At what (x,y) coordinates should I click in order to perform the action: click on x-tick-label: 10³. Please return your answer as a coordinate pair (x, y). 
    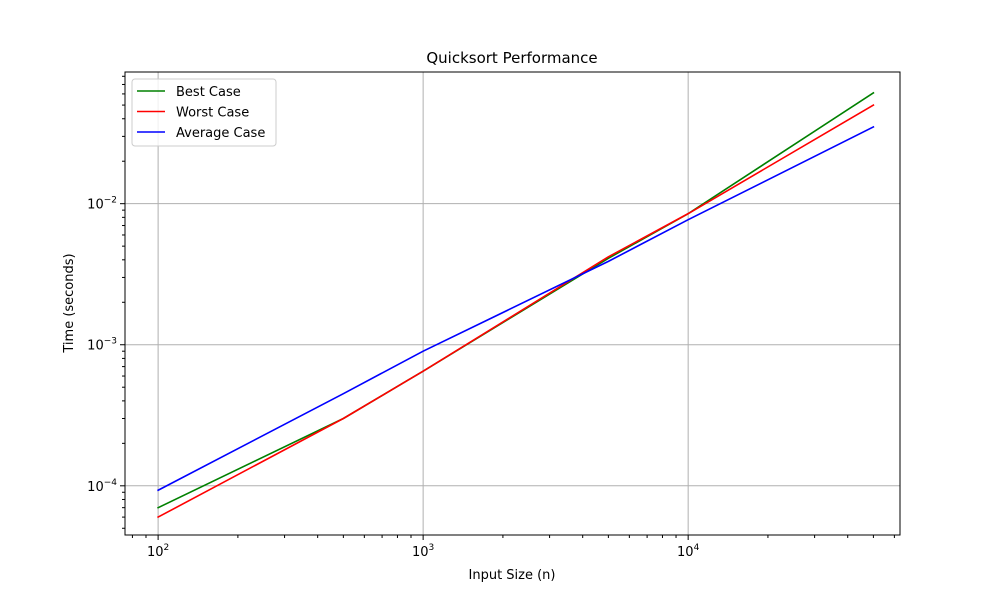
    Looking at the image, I should click on (423, 551).